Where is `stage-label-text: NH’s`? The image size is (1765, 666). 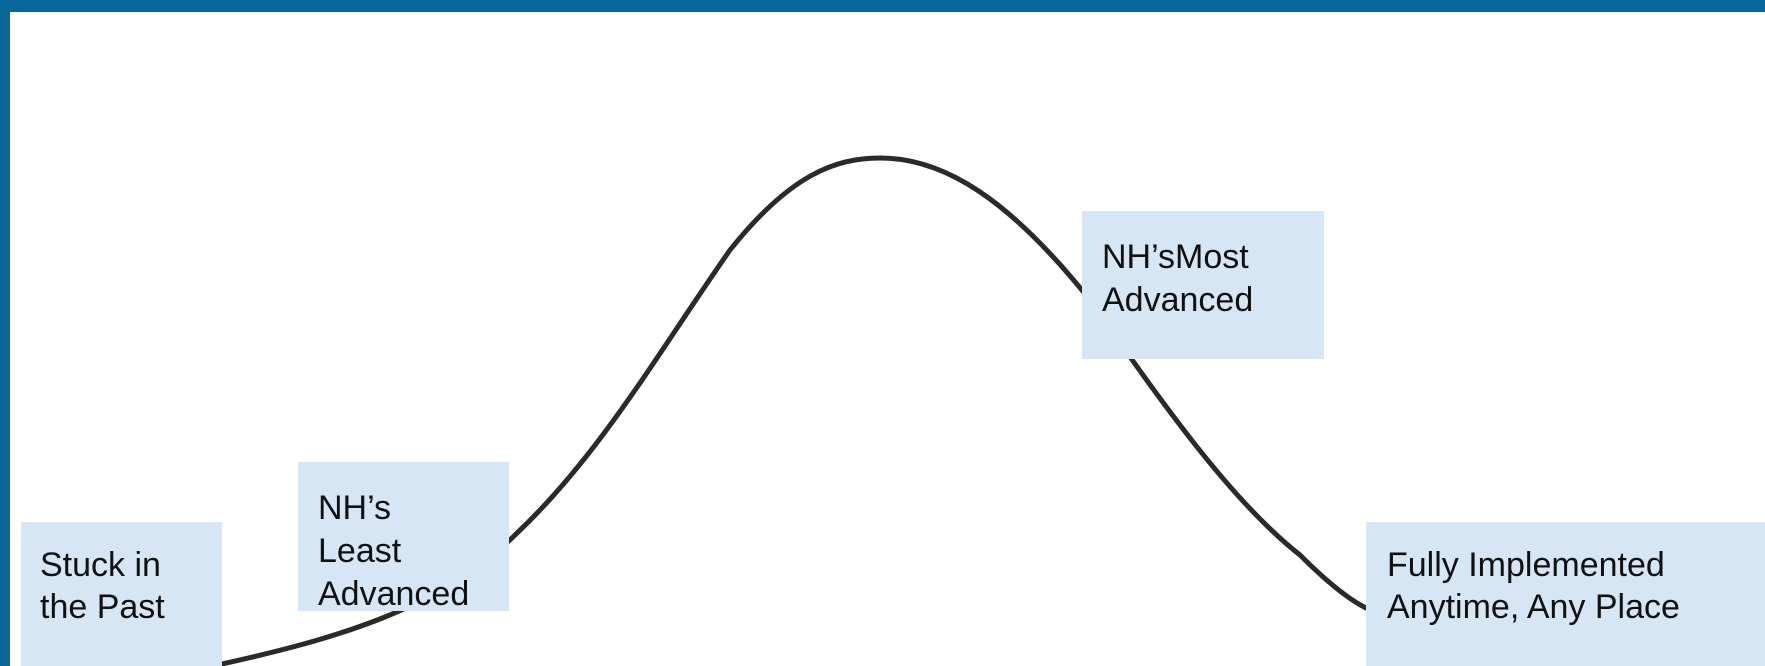
stage-label-text: NH’s is located at coordinates (355, 508).